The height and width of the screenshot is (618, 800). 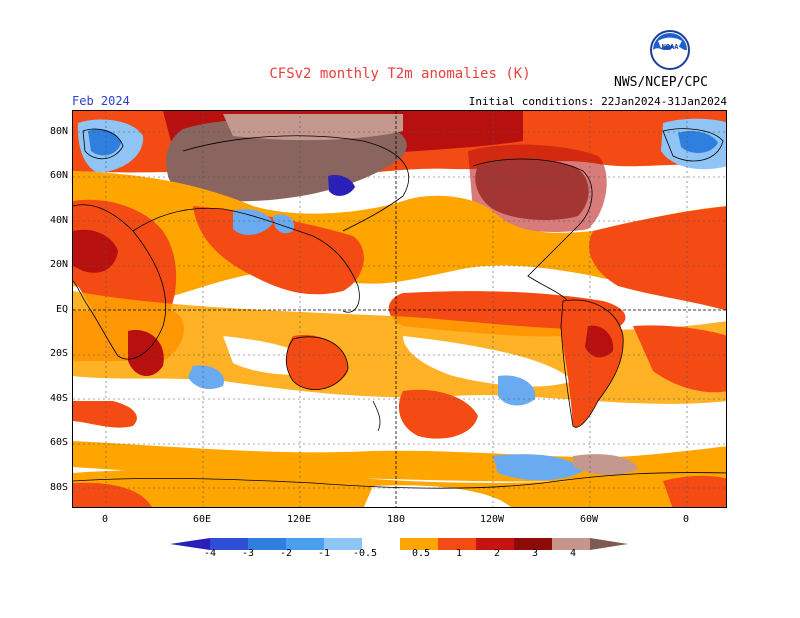 I want to click on lat-label-40n: 40N, so click(x=58, y=220).